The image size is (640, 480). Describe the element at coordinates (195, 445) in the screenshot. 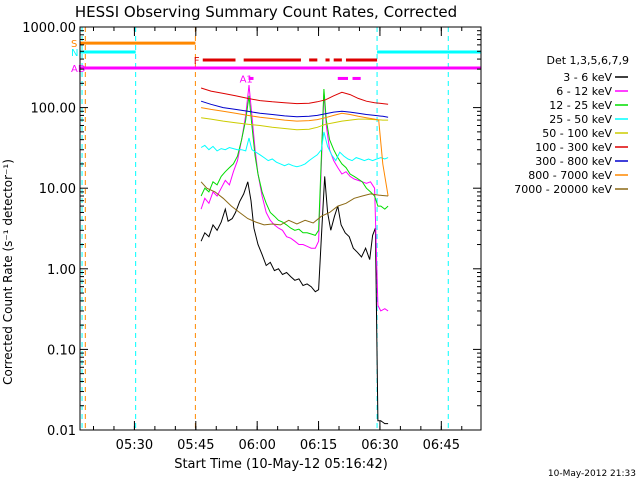

I see `x-tick-label: 05:45` at that location.